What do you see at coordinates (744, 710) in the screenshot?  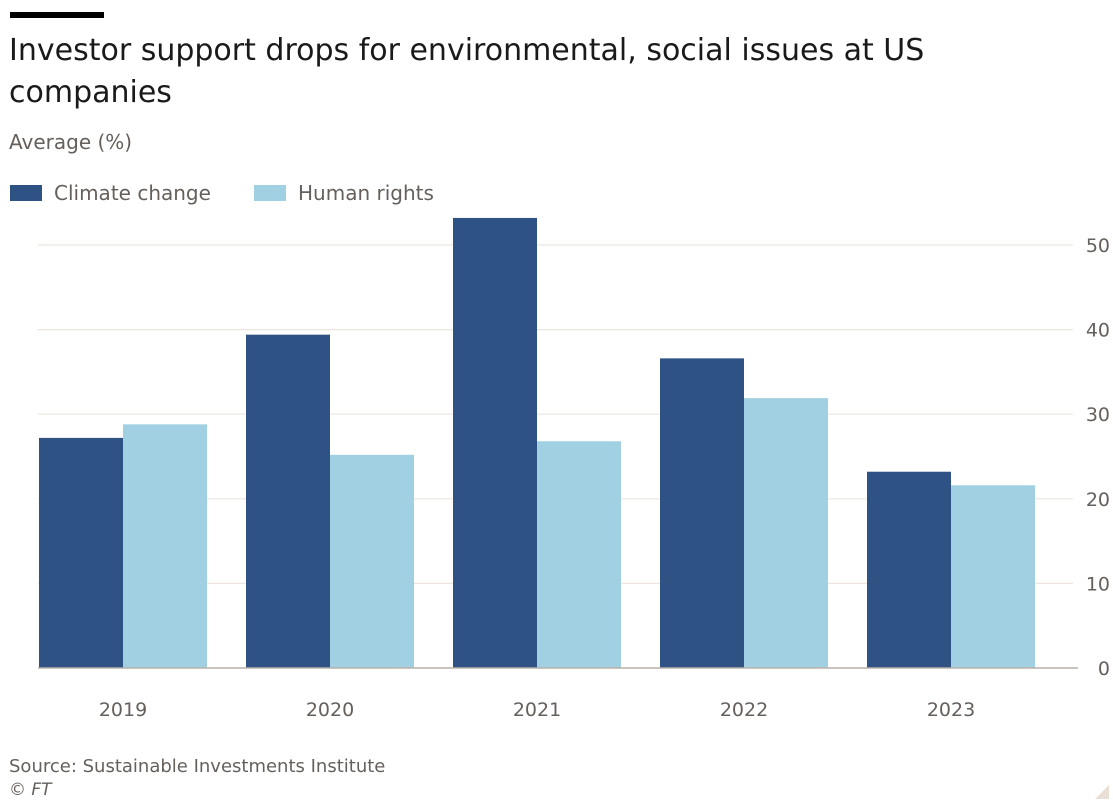 I see `x-tick-label-2022: 2022` at bounding box center [744, 710].